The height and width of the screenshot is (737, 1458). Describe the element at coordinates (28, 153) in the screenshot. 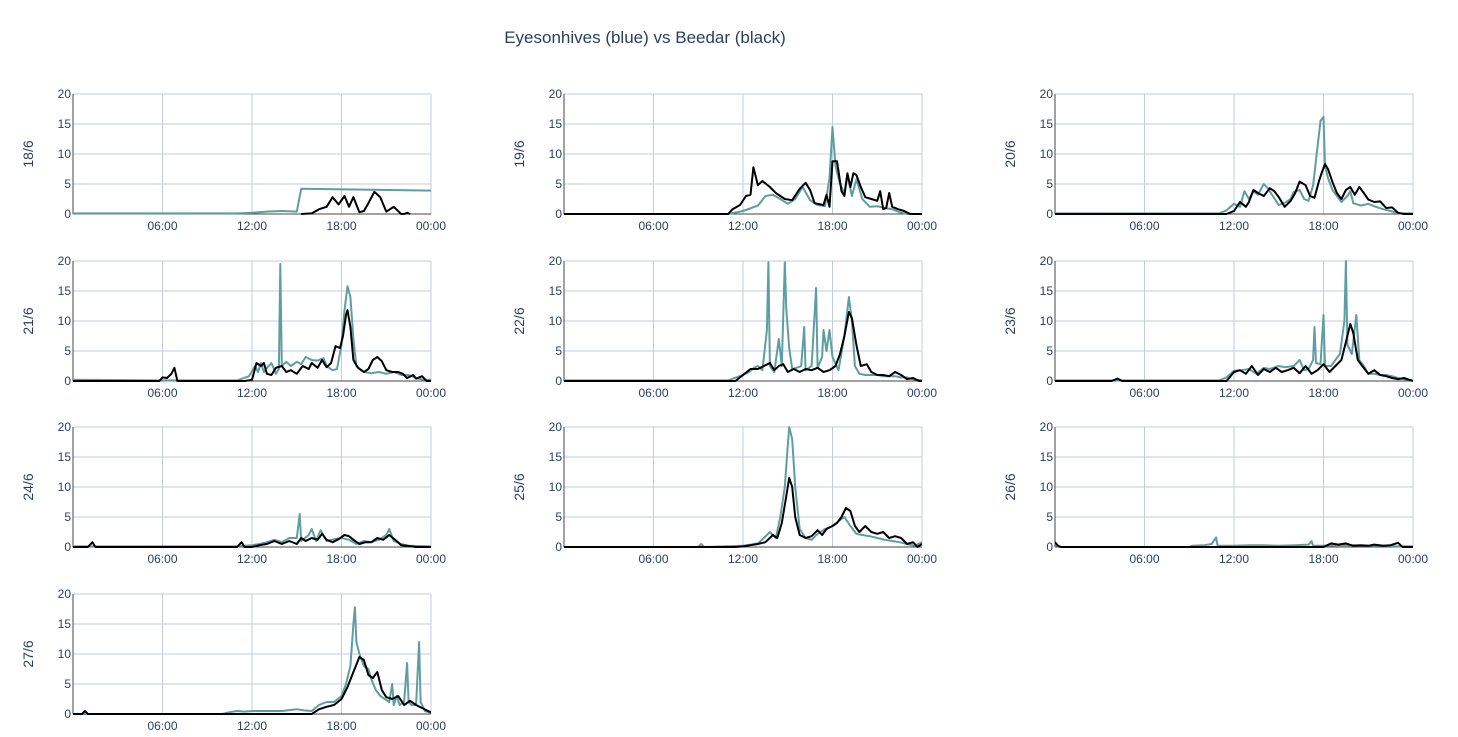

I see `panel-date-label: 18/6` at that location.